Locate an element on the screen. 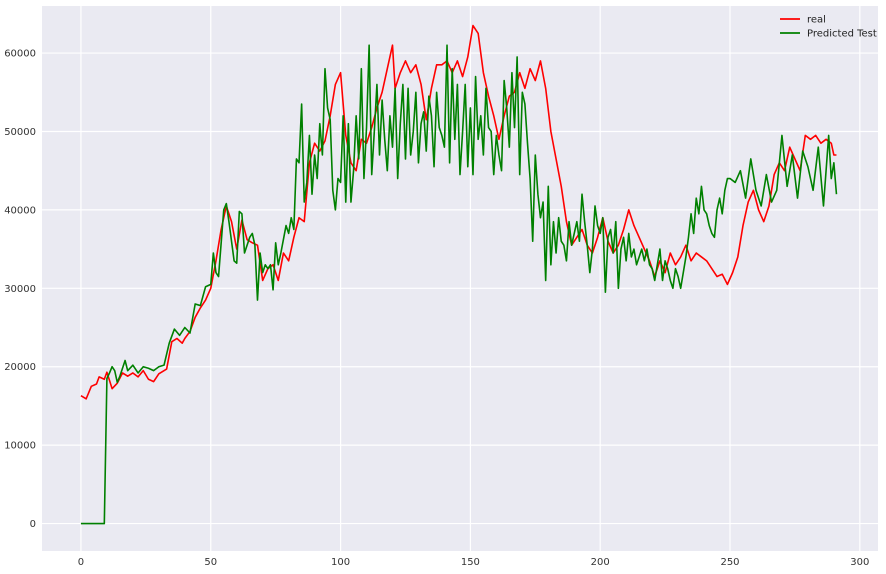 The width and height of the screenshot is (886, 574). x-tick-label: 0 is located at coordinates (81, 562).